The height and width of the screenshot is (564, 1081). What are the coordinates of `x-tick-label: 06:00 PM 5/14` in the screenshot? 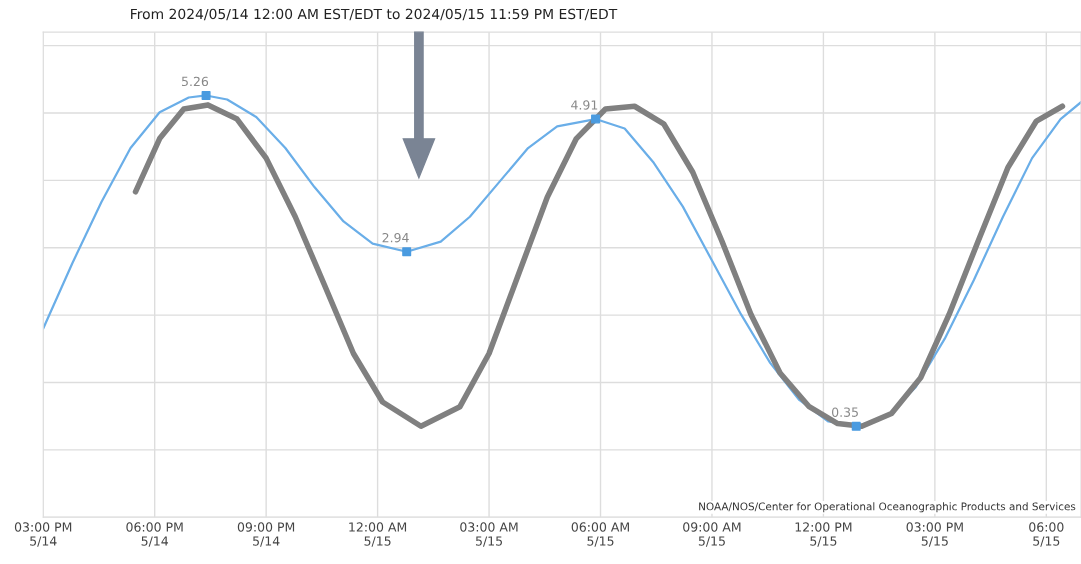 It's located at (154, 534).